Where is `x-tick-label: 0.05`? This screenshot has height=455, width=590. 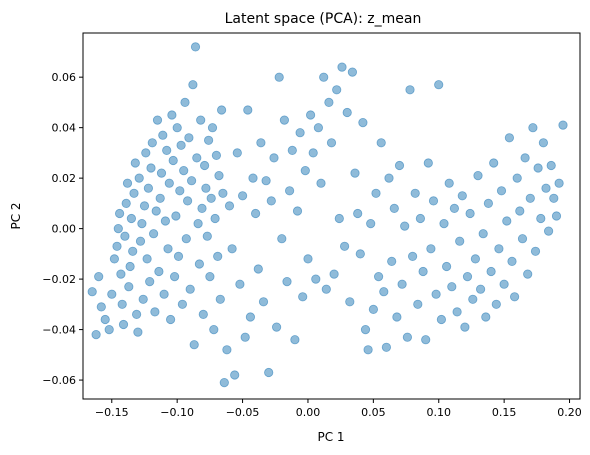
x-tick-label: 0.05 is located at coordinates (373, 412).